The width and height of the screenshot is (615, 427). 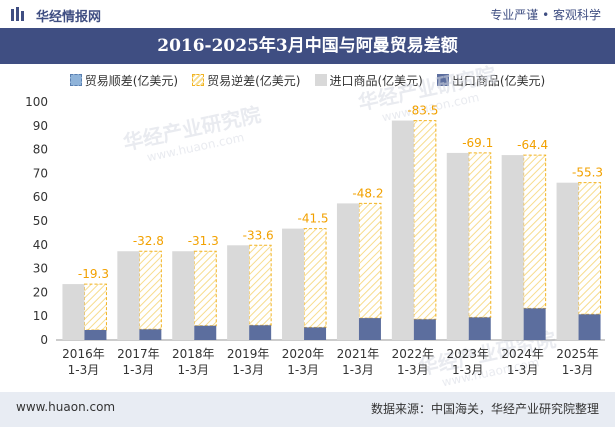 What do you see at coordinates (254, 80) in the screenshot?
I see `legend-label-deficit: 贸易逆差(亿美元)` at bounding box center [254, 80].